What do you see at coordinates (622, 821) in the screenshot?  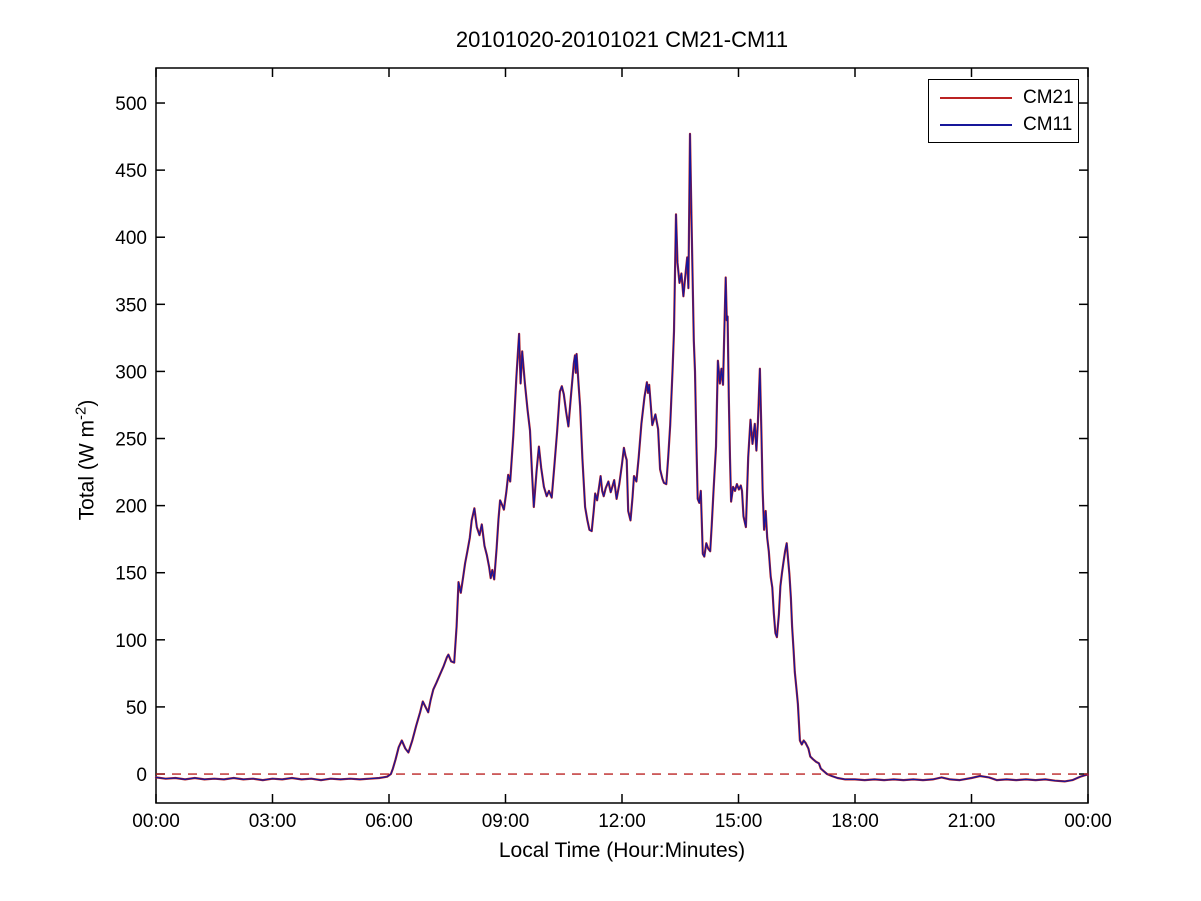 I see `x-tick-label: 12:00` at bounding box center [622, 821].